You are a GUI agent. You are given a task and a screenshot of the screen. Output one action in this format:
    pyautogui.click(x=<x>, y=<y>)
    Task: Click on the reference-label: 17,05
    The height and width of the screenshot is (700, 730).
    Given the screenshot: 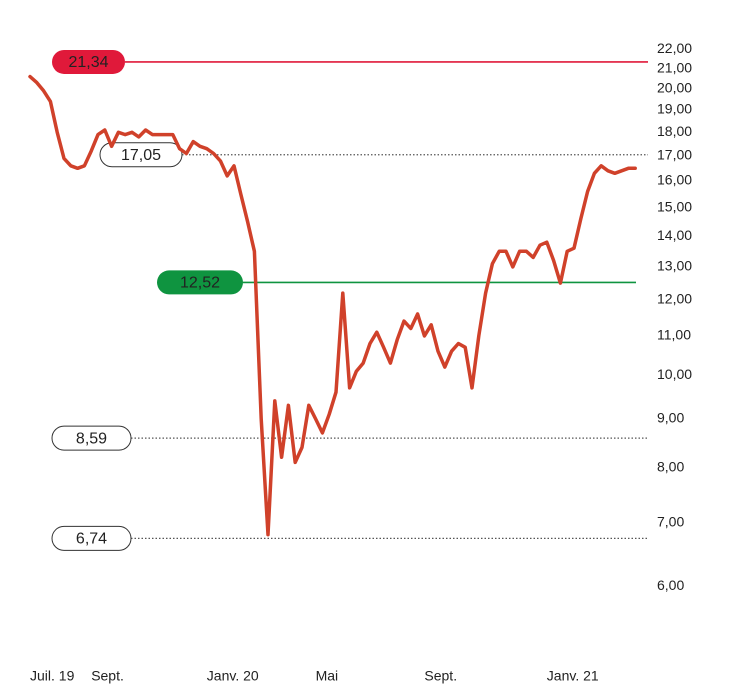 What is the action you would take?
    pyautogui.click(x=141, y=155)
    